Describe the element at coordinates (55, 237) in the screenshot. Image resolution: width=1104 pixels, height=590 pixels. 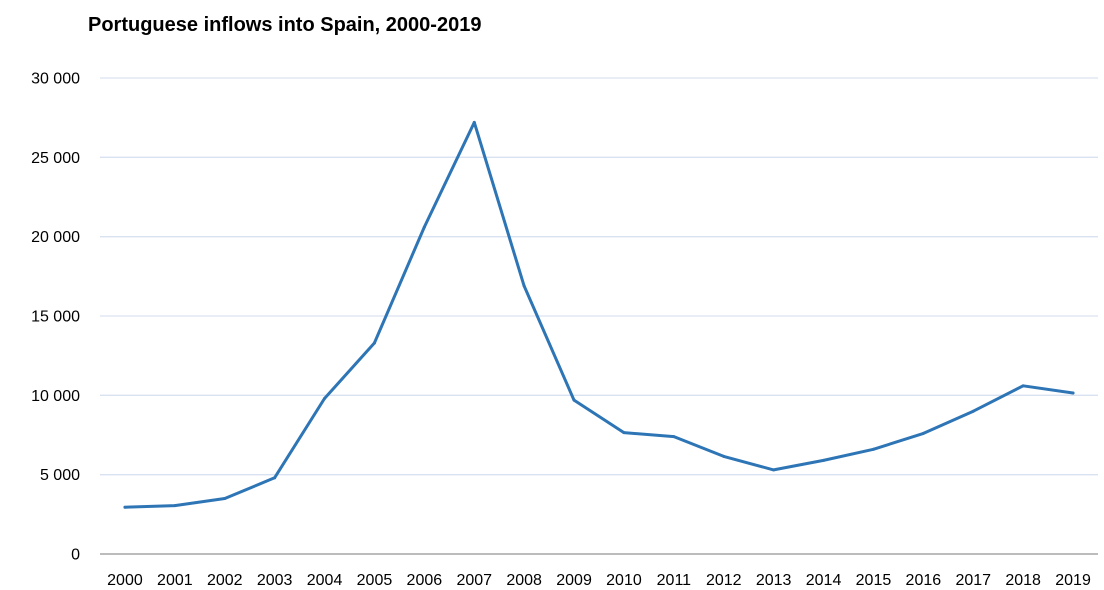
I see `y-tick-label: 20 000` at that location.